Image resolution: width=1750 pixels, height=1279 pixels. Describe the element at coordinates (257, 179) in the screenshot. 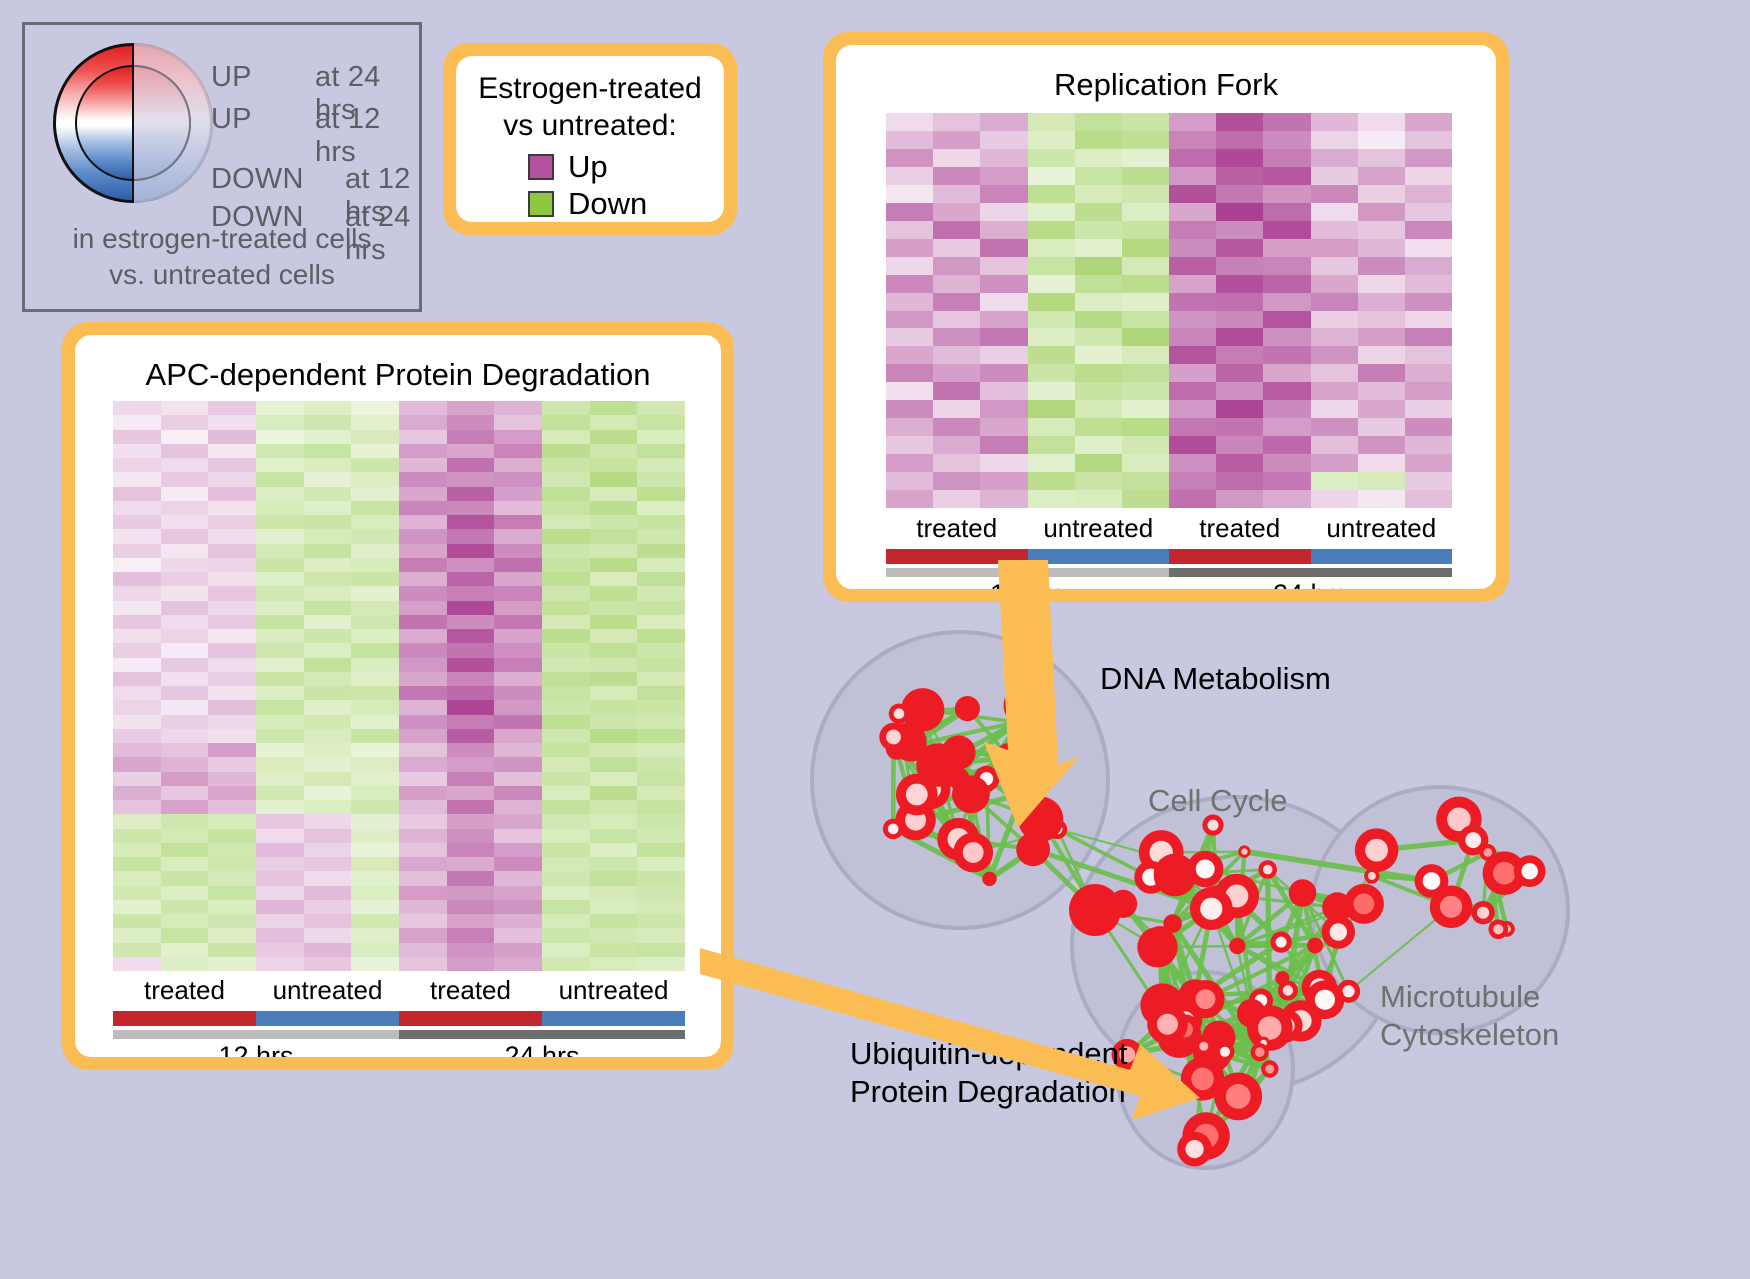

I see `legend-down-12-label: DOWN` at that location.